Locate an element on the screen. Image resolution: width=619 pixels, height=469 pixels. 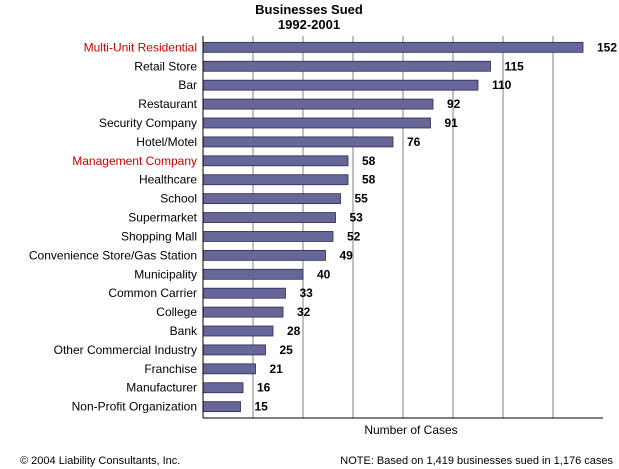
value-label: 33 is located at coordinates (307, 293).